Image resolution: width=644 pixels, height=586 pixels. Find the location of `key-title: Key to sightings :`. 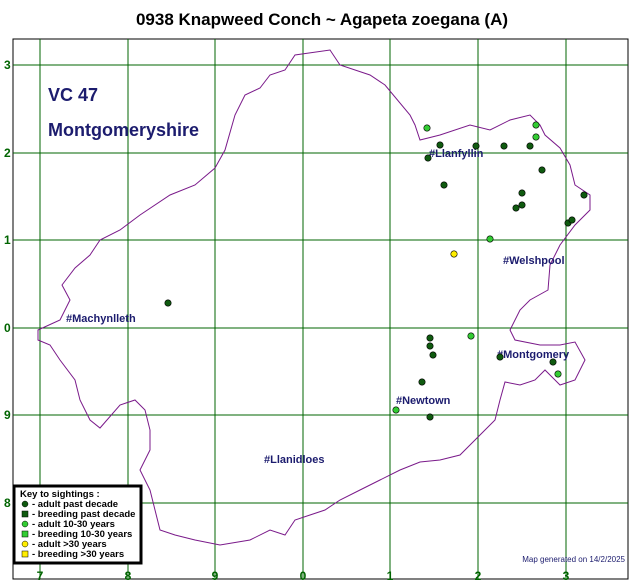

key-title: Key to sightings : is located at coordinates (60, 494).